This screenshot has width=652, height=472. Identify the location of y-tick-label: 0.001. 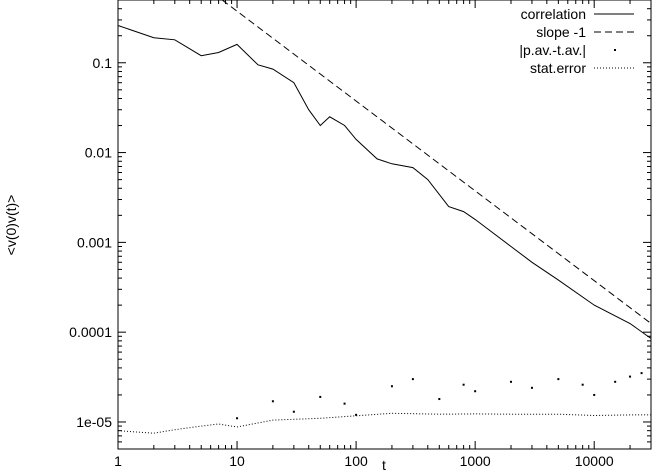
(94, 242).